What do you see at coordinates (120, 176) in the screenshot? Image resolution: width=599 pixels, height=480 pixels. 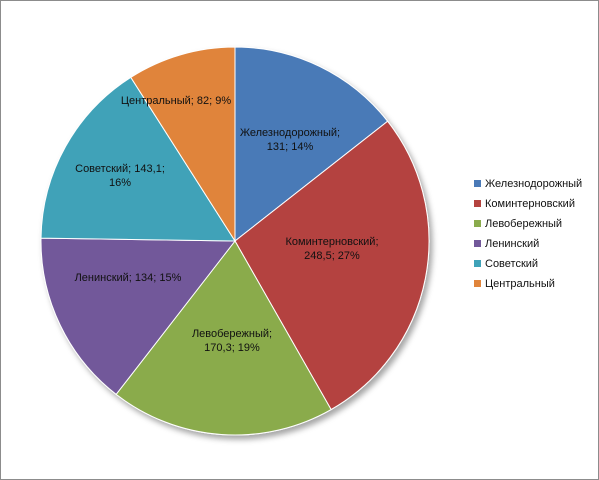 I see `data-label-5: Советский; 143,1; 16%` at bounding box center [120, 176].